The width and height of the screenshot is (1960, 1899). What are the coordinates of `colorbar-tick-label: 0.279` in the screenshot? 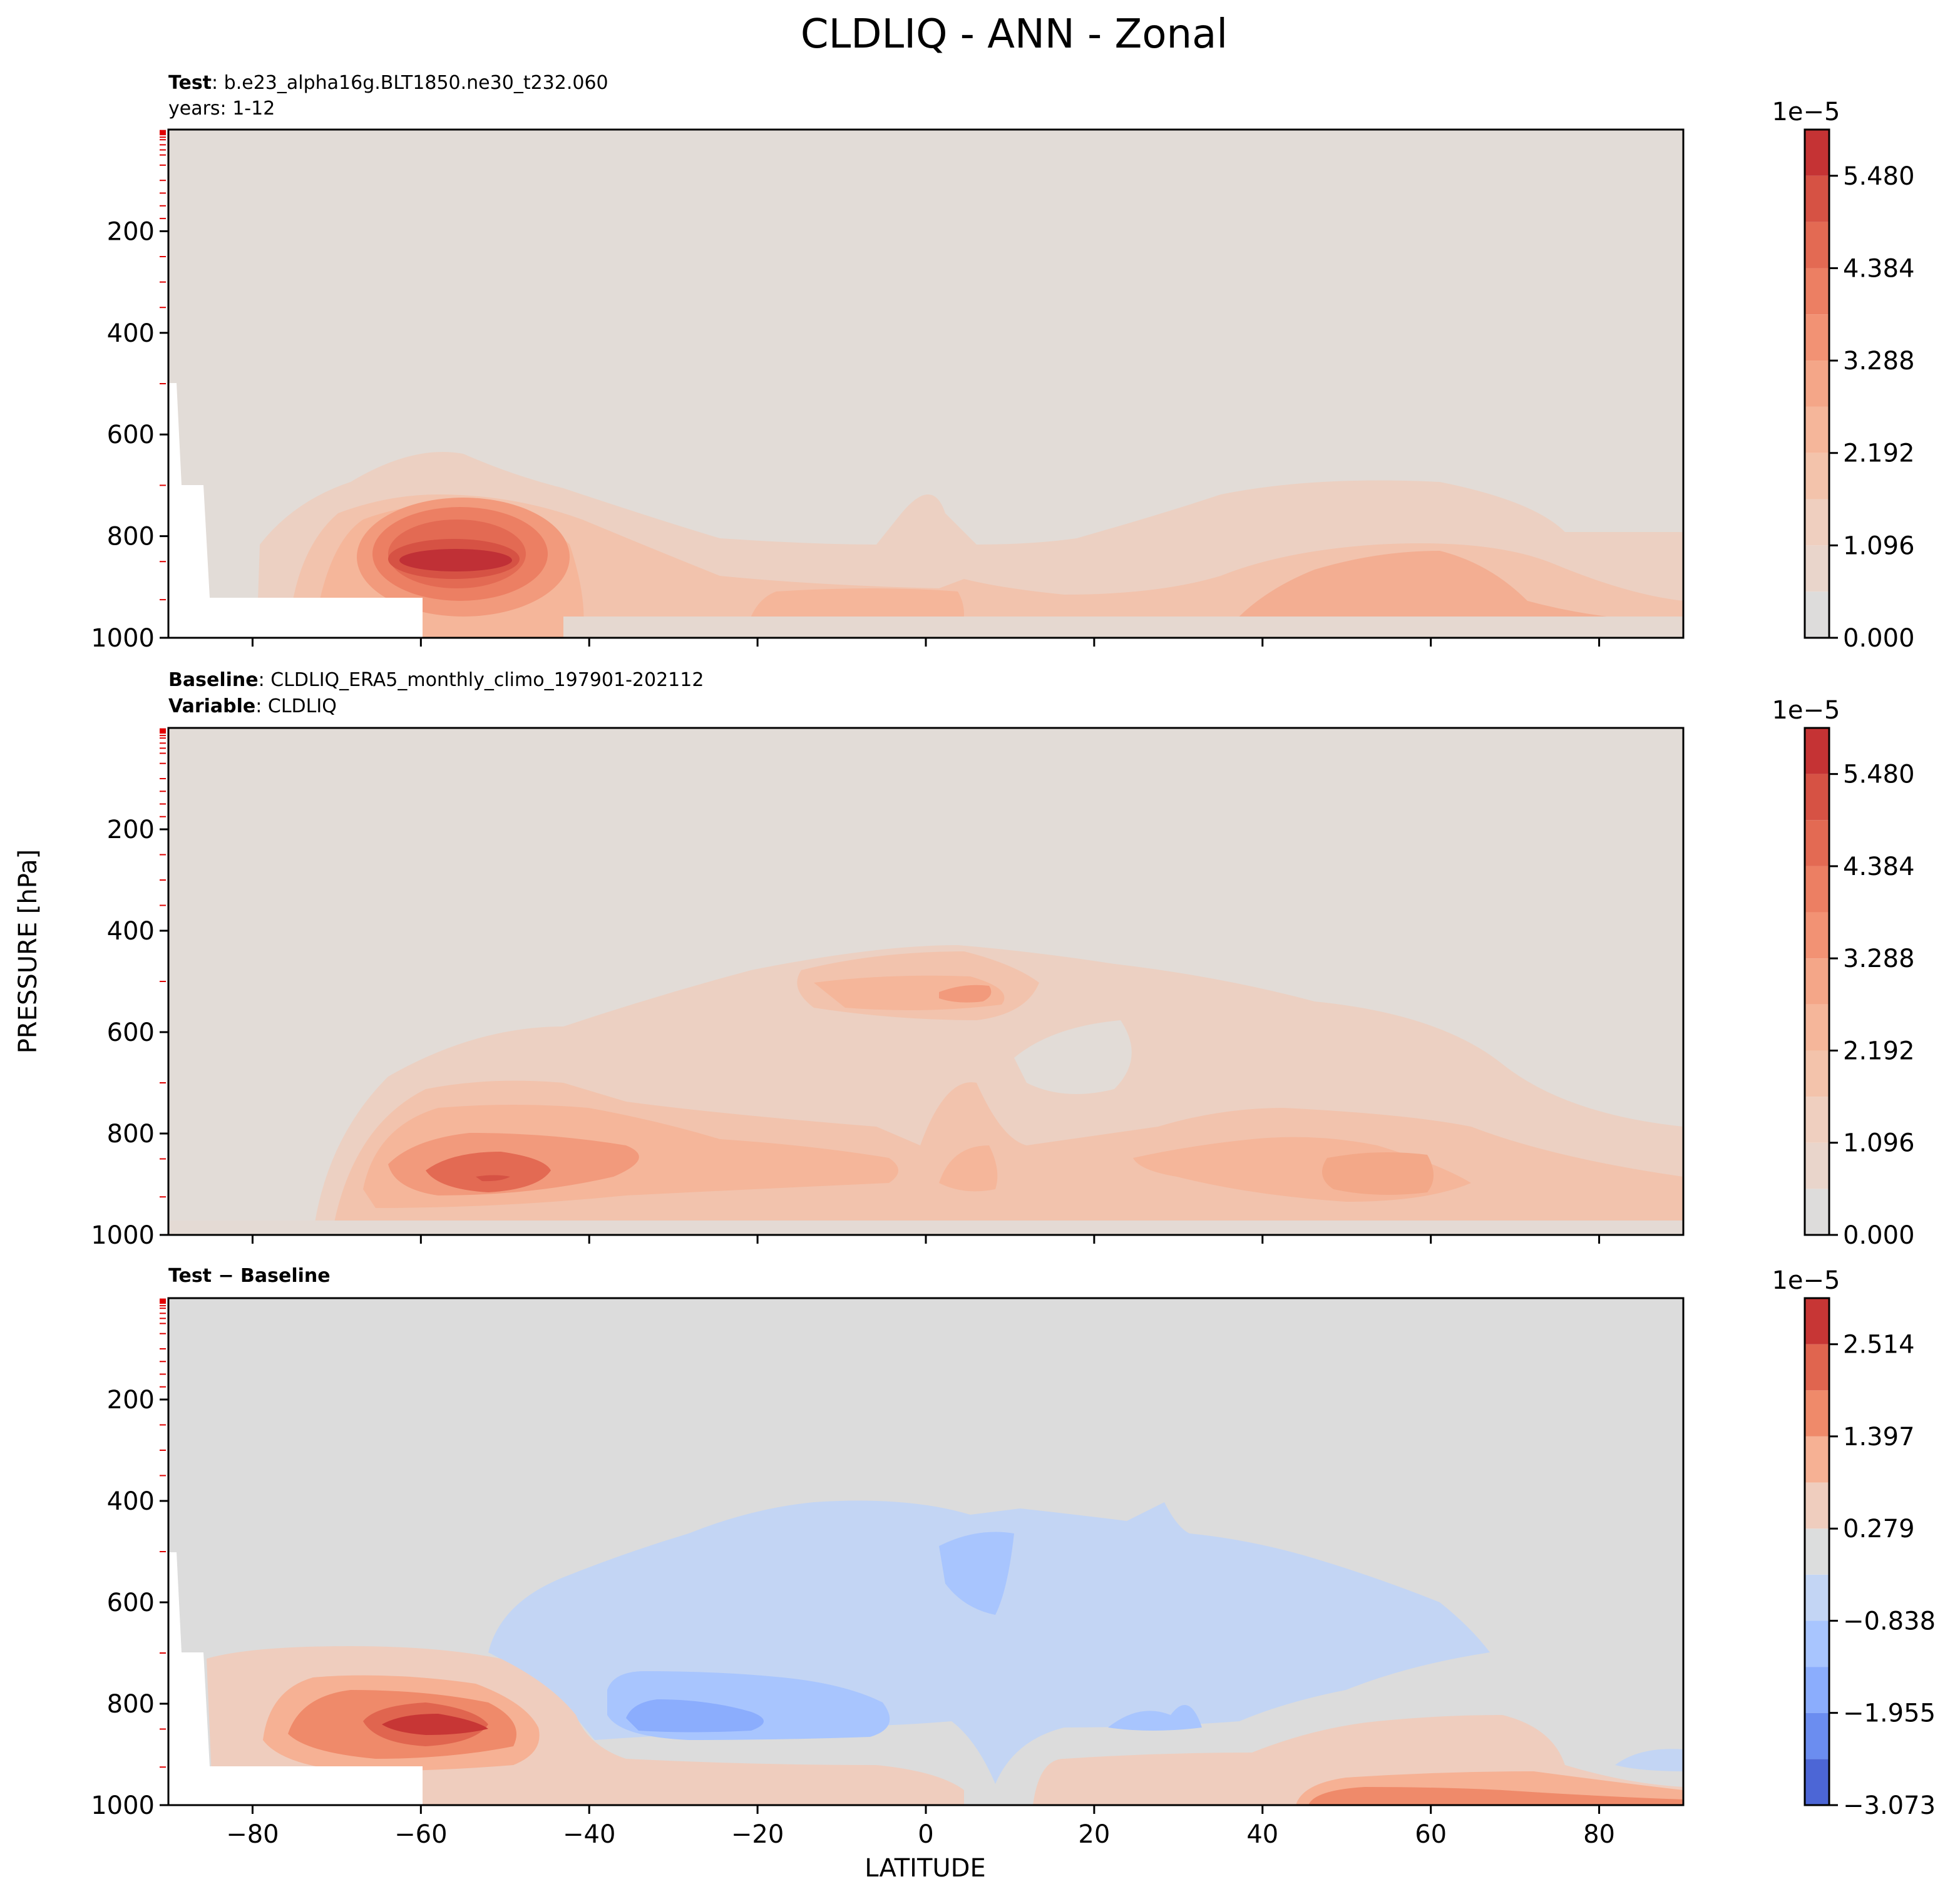 It's located at (1879, 1529).